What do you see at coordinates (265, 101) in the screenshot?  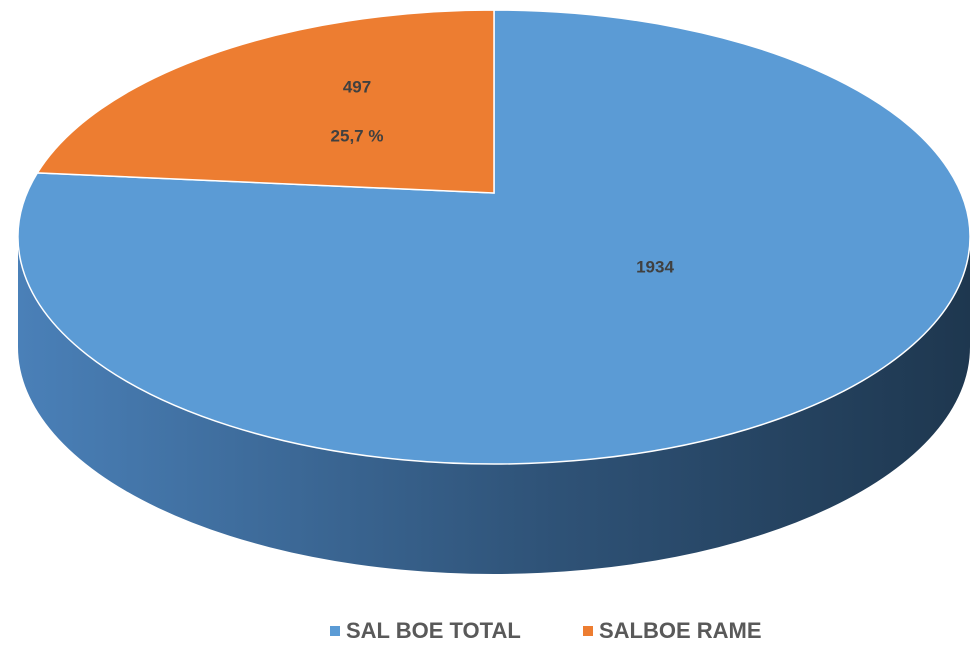 I see `slice` at bounding box center [265, 101].